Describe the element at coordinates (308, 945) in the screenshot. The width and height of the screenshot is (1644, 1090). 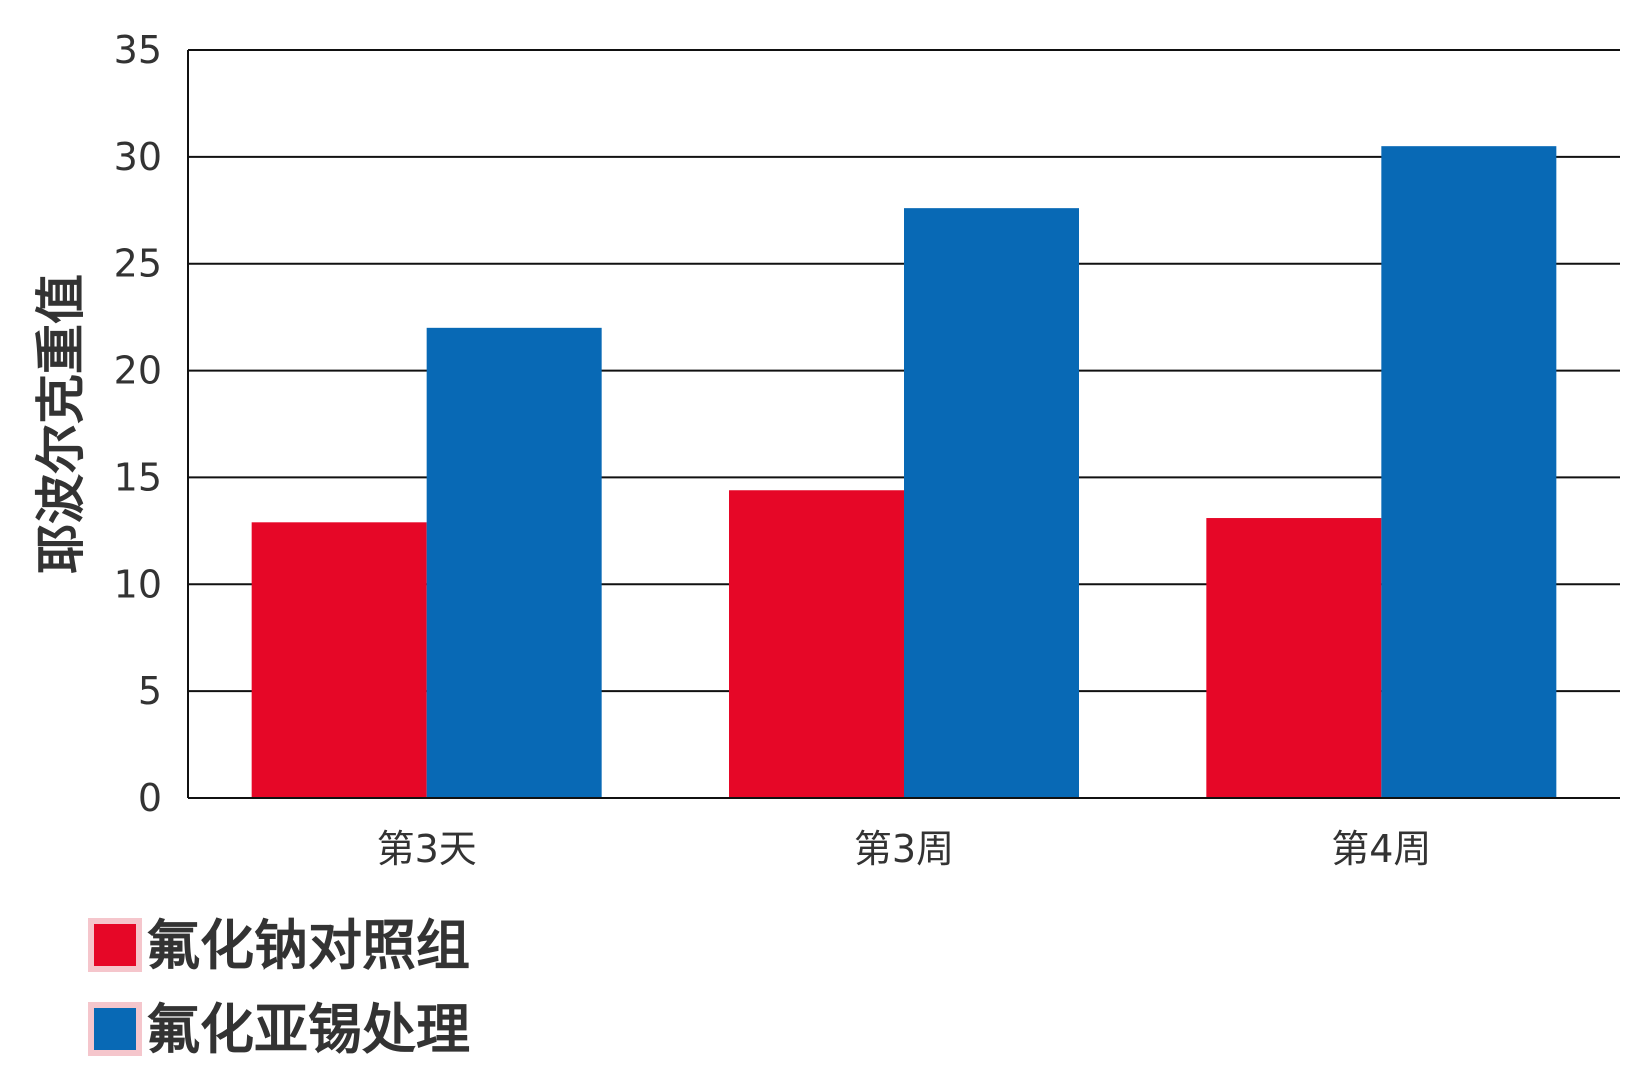
I see `legend-label: 氟化钠对照组` at that location.